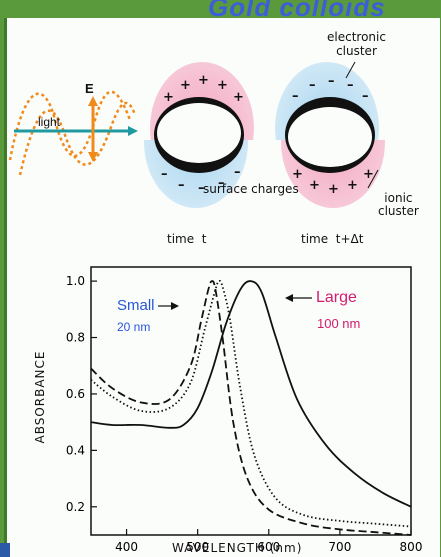 Image resolution: width=441 pixels, height=557 pixels. Describe the element at coordinates (332, 239) in the screenshot. I see `time-t-plus-dt-label: time t+Δt` at that location.